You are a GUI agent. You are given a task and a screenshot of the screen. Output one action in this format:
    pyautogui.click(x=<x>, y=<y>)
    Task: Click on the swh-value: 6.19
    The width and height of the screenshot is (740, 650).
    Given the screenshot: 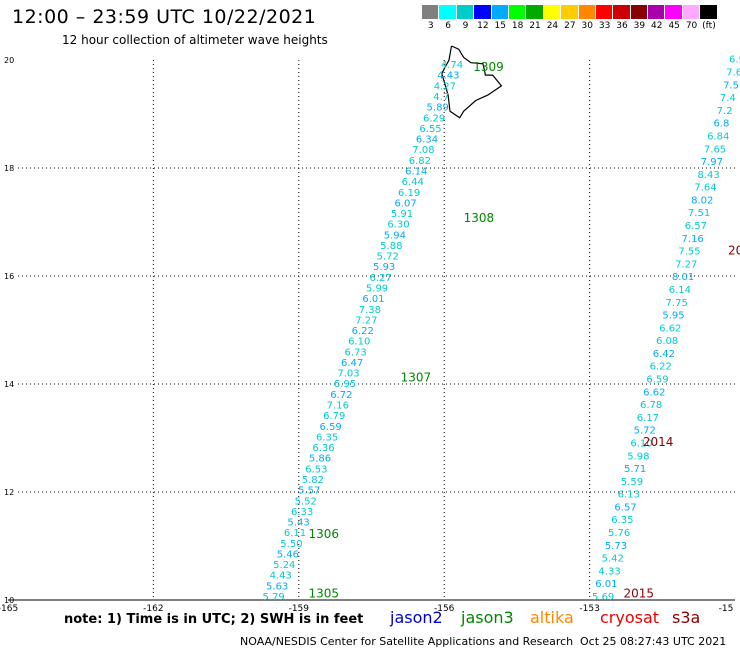 What is the action you would take?
    pyautogui.click(x=409, y=193)
    